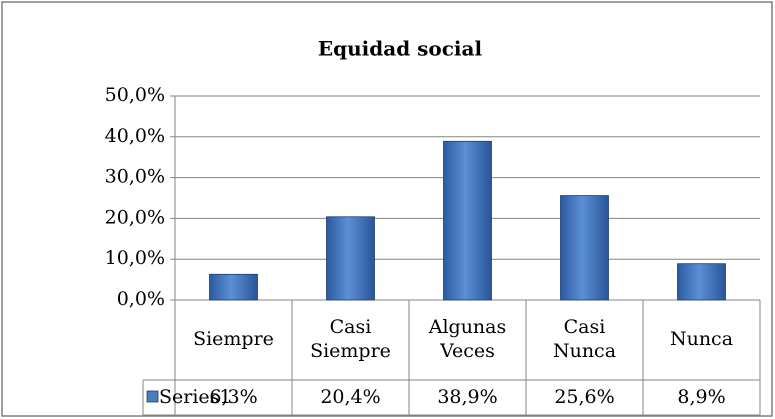 This screenshot has height=419, width=775. I want to click on y-tick-label: 0,0%, so click(141, 299).